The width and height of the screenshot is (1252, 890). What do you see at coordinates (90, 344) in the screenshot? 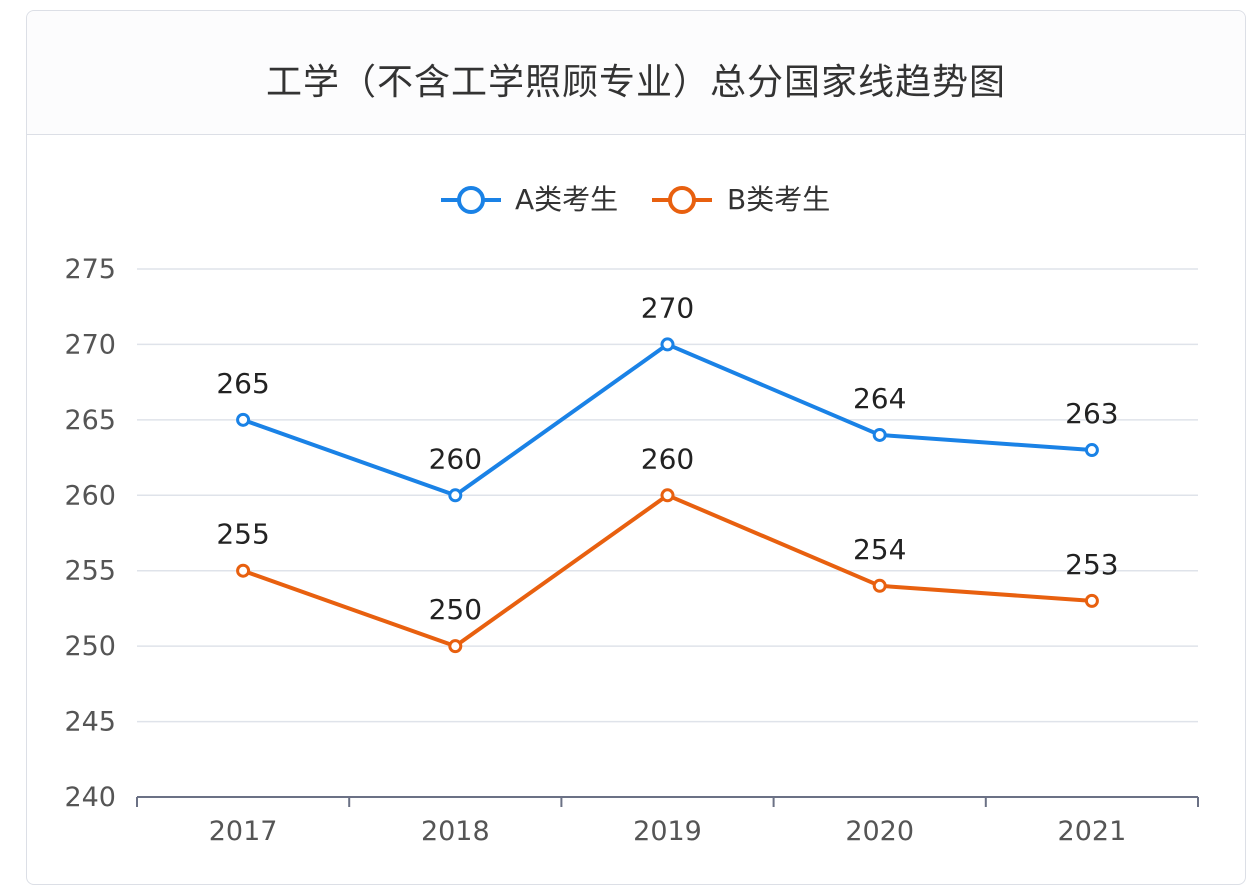
I see `y-tick-label: 270` at bounding box center [90, 344].